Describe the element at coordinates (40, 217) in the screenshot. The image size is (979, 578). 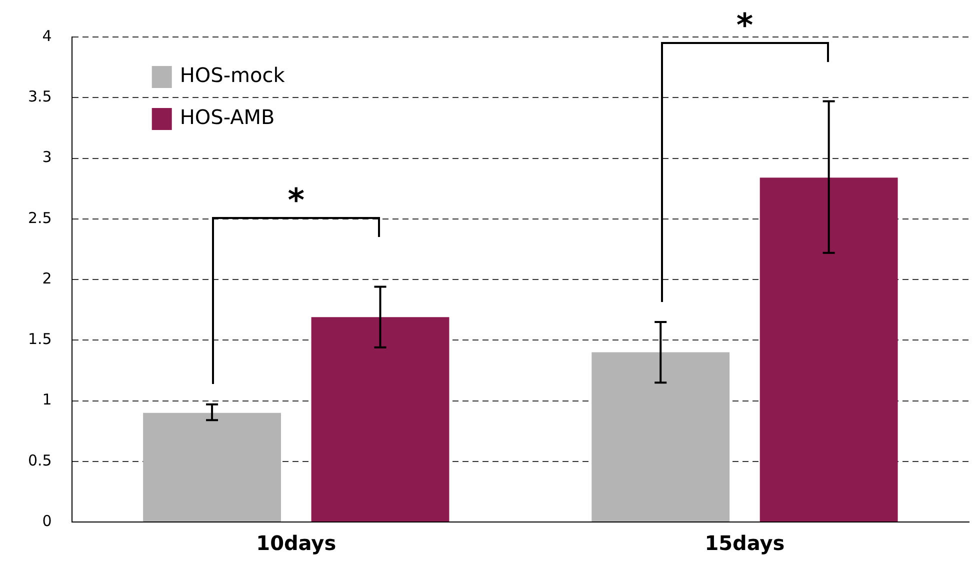
I see `y-tick-label: 2.5` at that location.